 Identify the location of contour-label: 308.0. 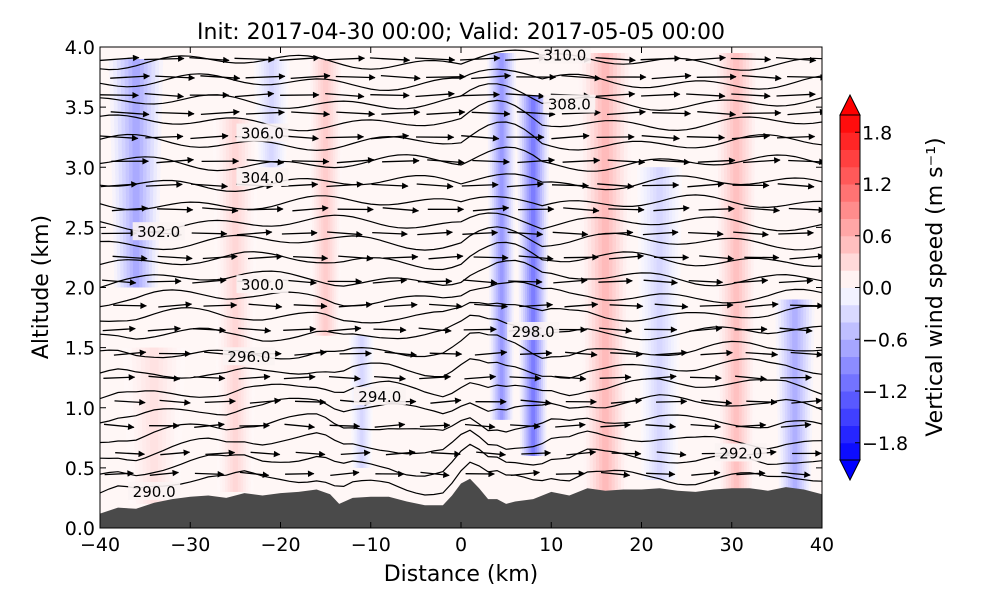
(569, 105).